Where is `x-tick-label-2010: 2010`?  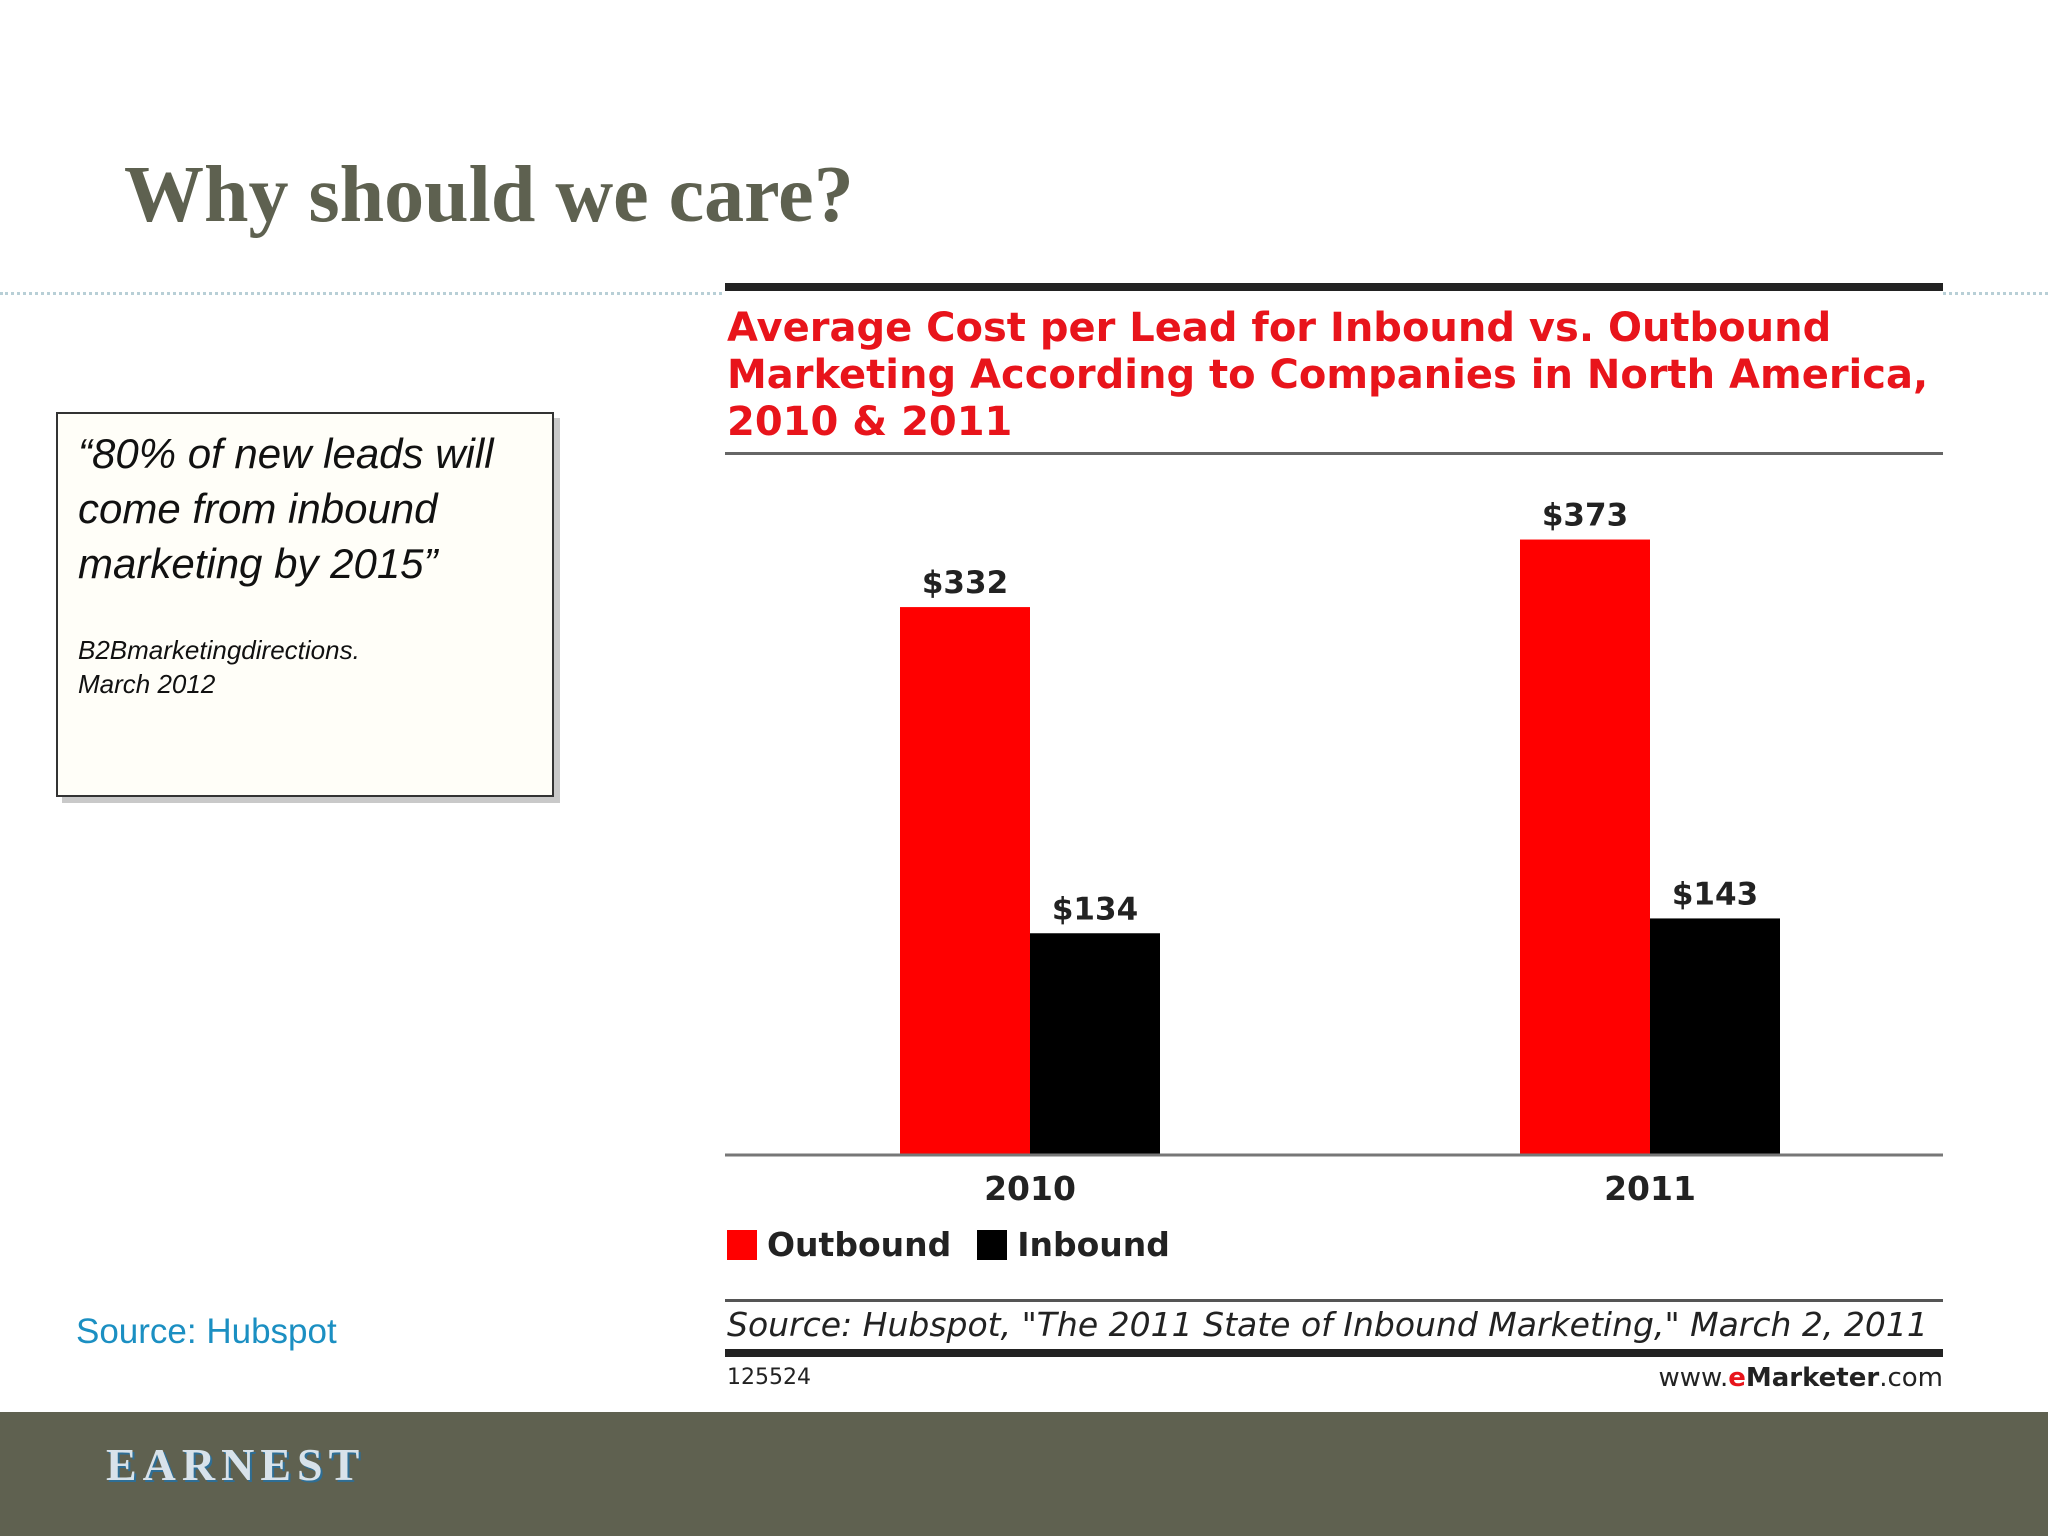
x-tick-label-2010: 2010 is located at coordinates (1030, 1188).